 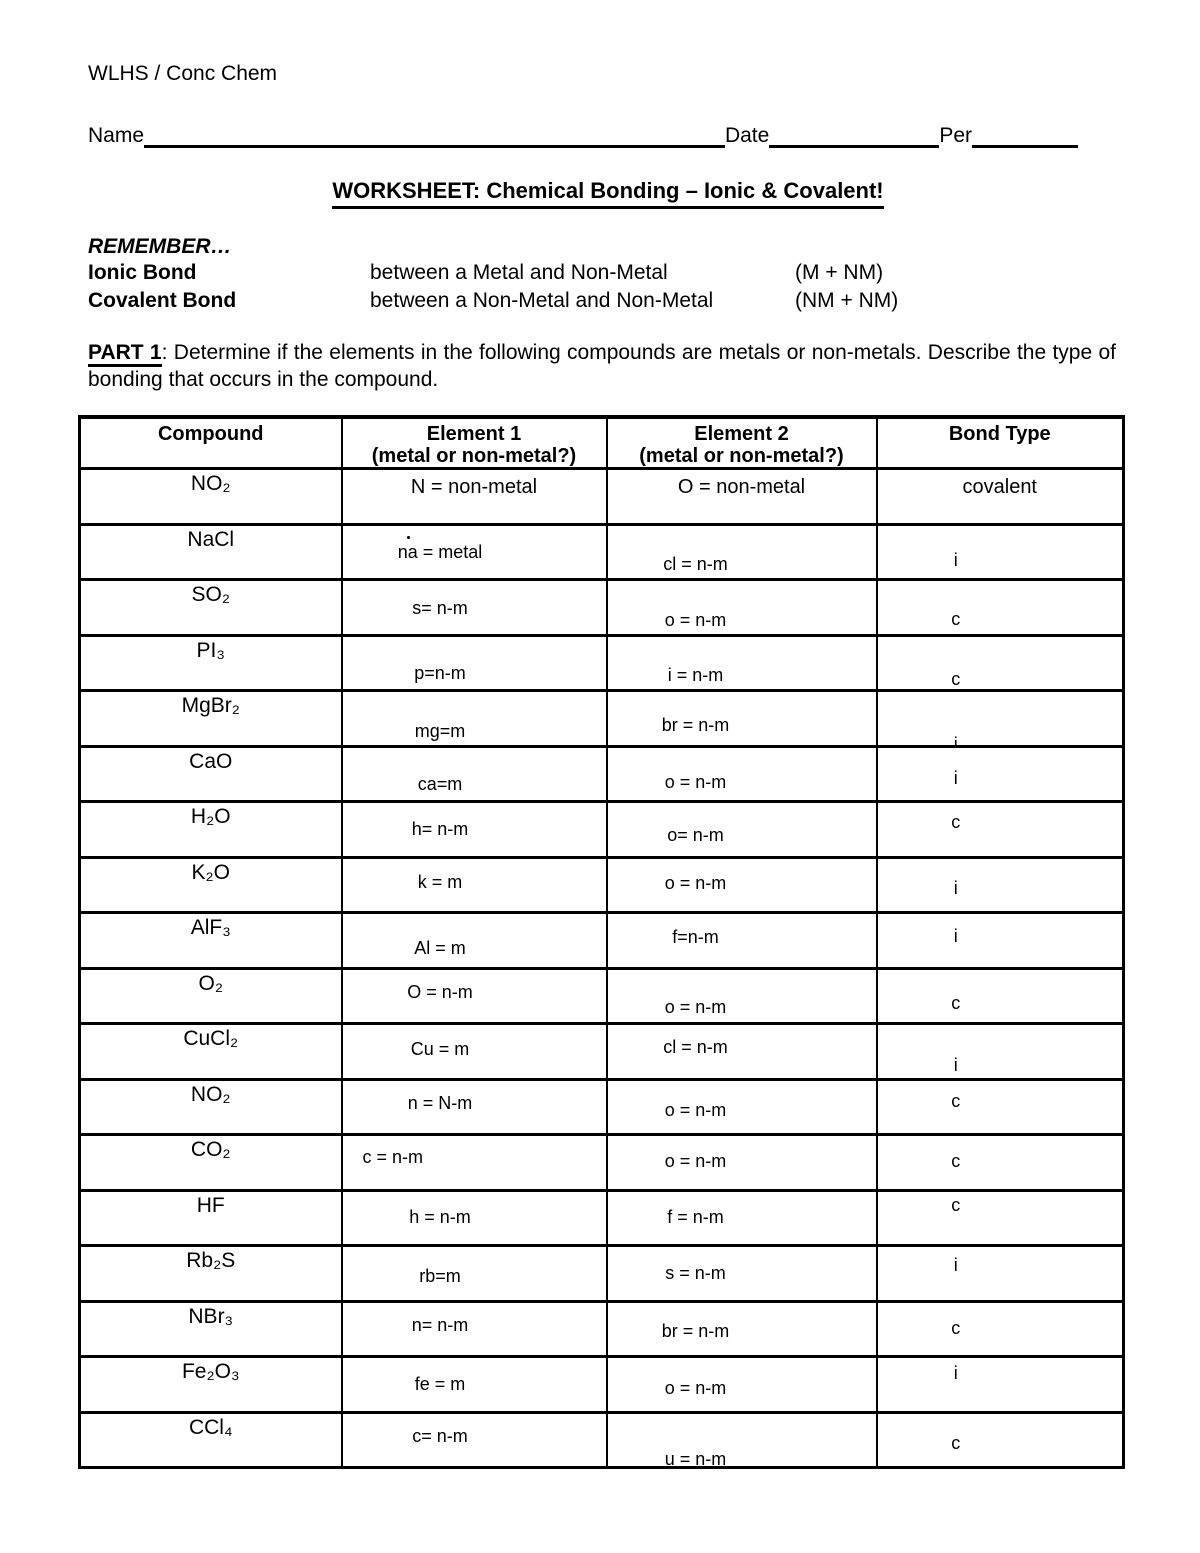 I want to click on compound-formula: HF, so click(x=210, y=1205).